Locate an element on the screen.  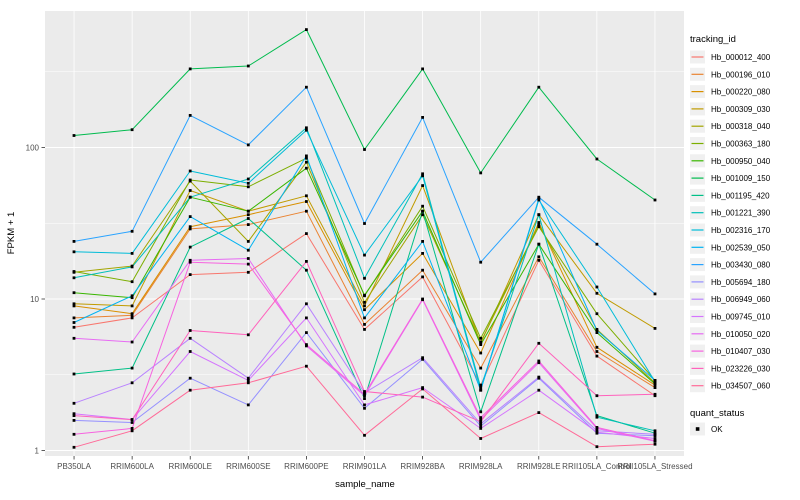
legend-item: Hb_002316_170 is located at coordinates (730, 230).